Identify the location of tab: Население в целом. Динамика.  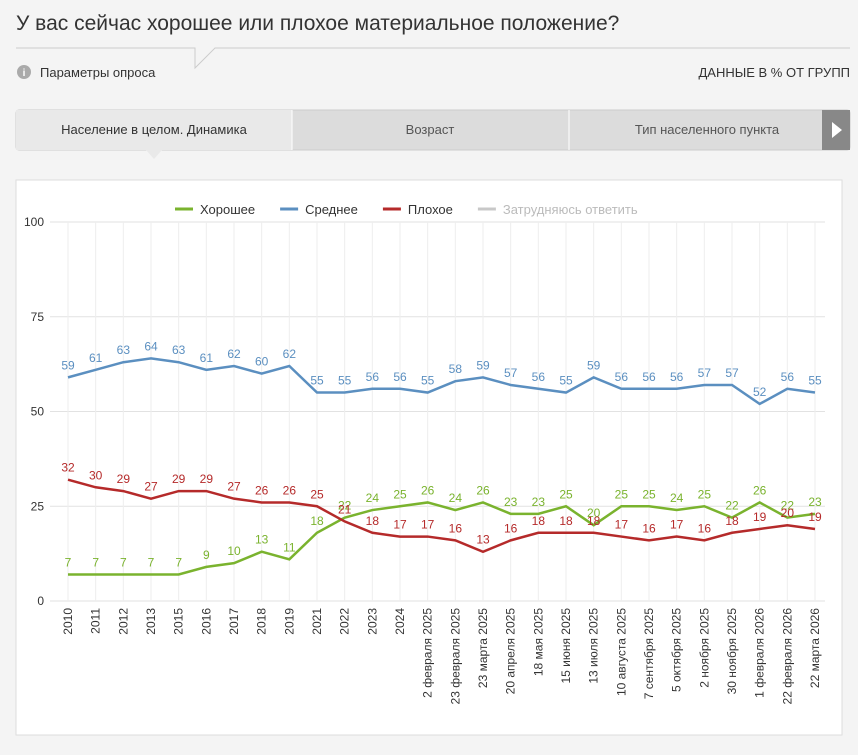
(154, 129).